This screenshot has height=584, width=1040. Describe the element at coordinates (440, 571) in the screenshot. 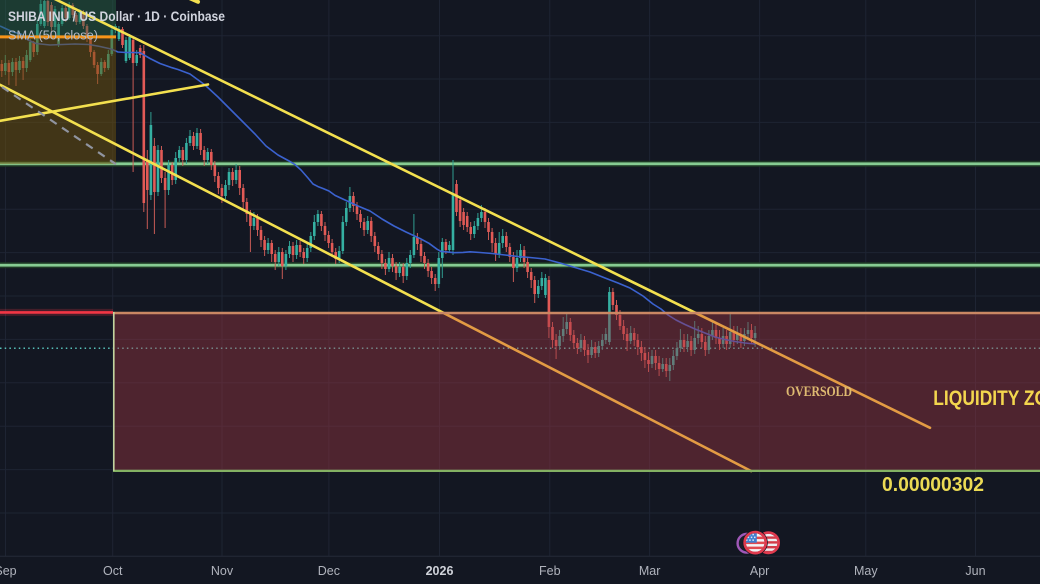

I see `svg-text: 2026` at that location.